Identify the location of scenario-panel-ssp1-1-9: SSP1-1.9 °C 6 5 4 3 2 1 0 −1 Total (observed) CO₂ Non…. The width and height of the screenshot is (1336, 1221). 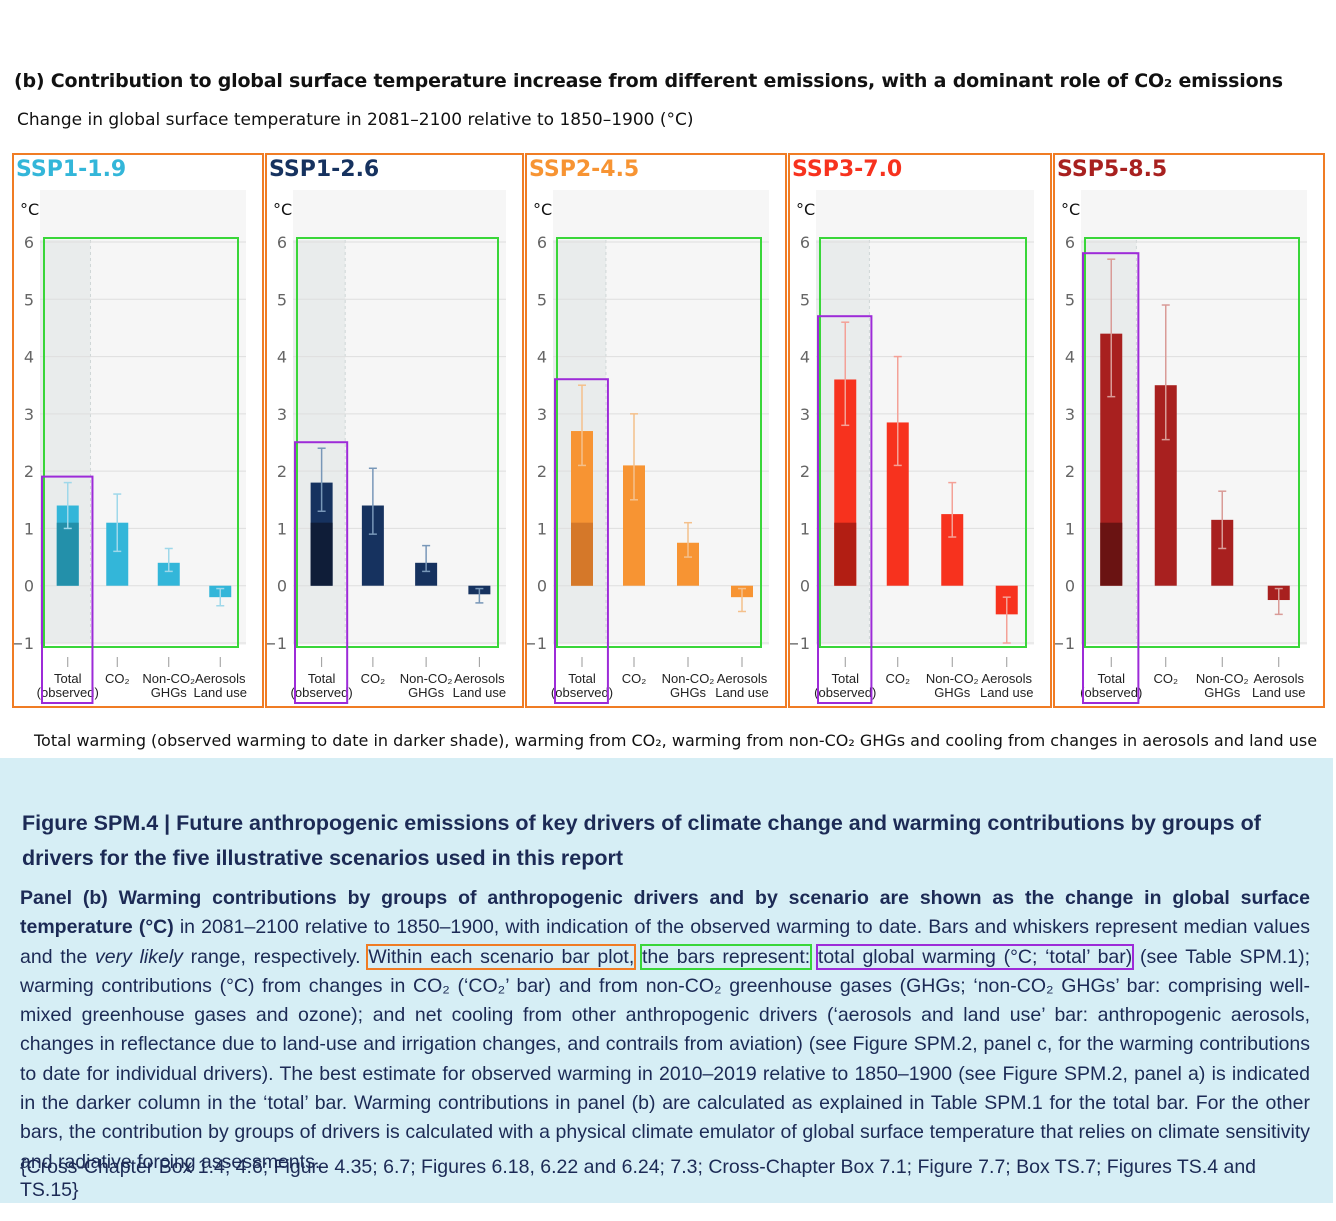
(138, 430).